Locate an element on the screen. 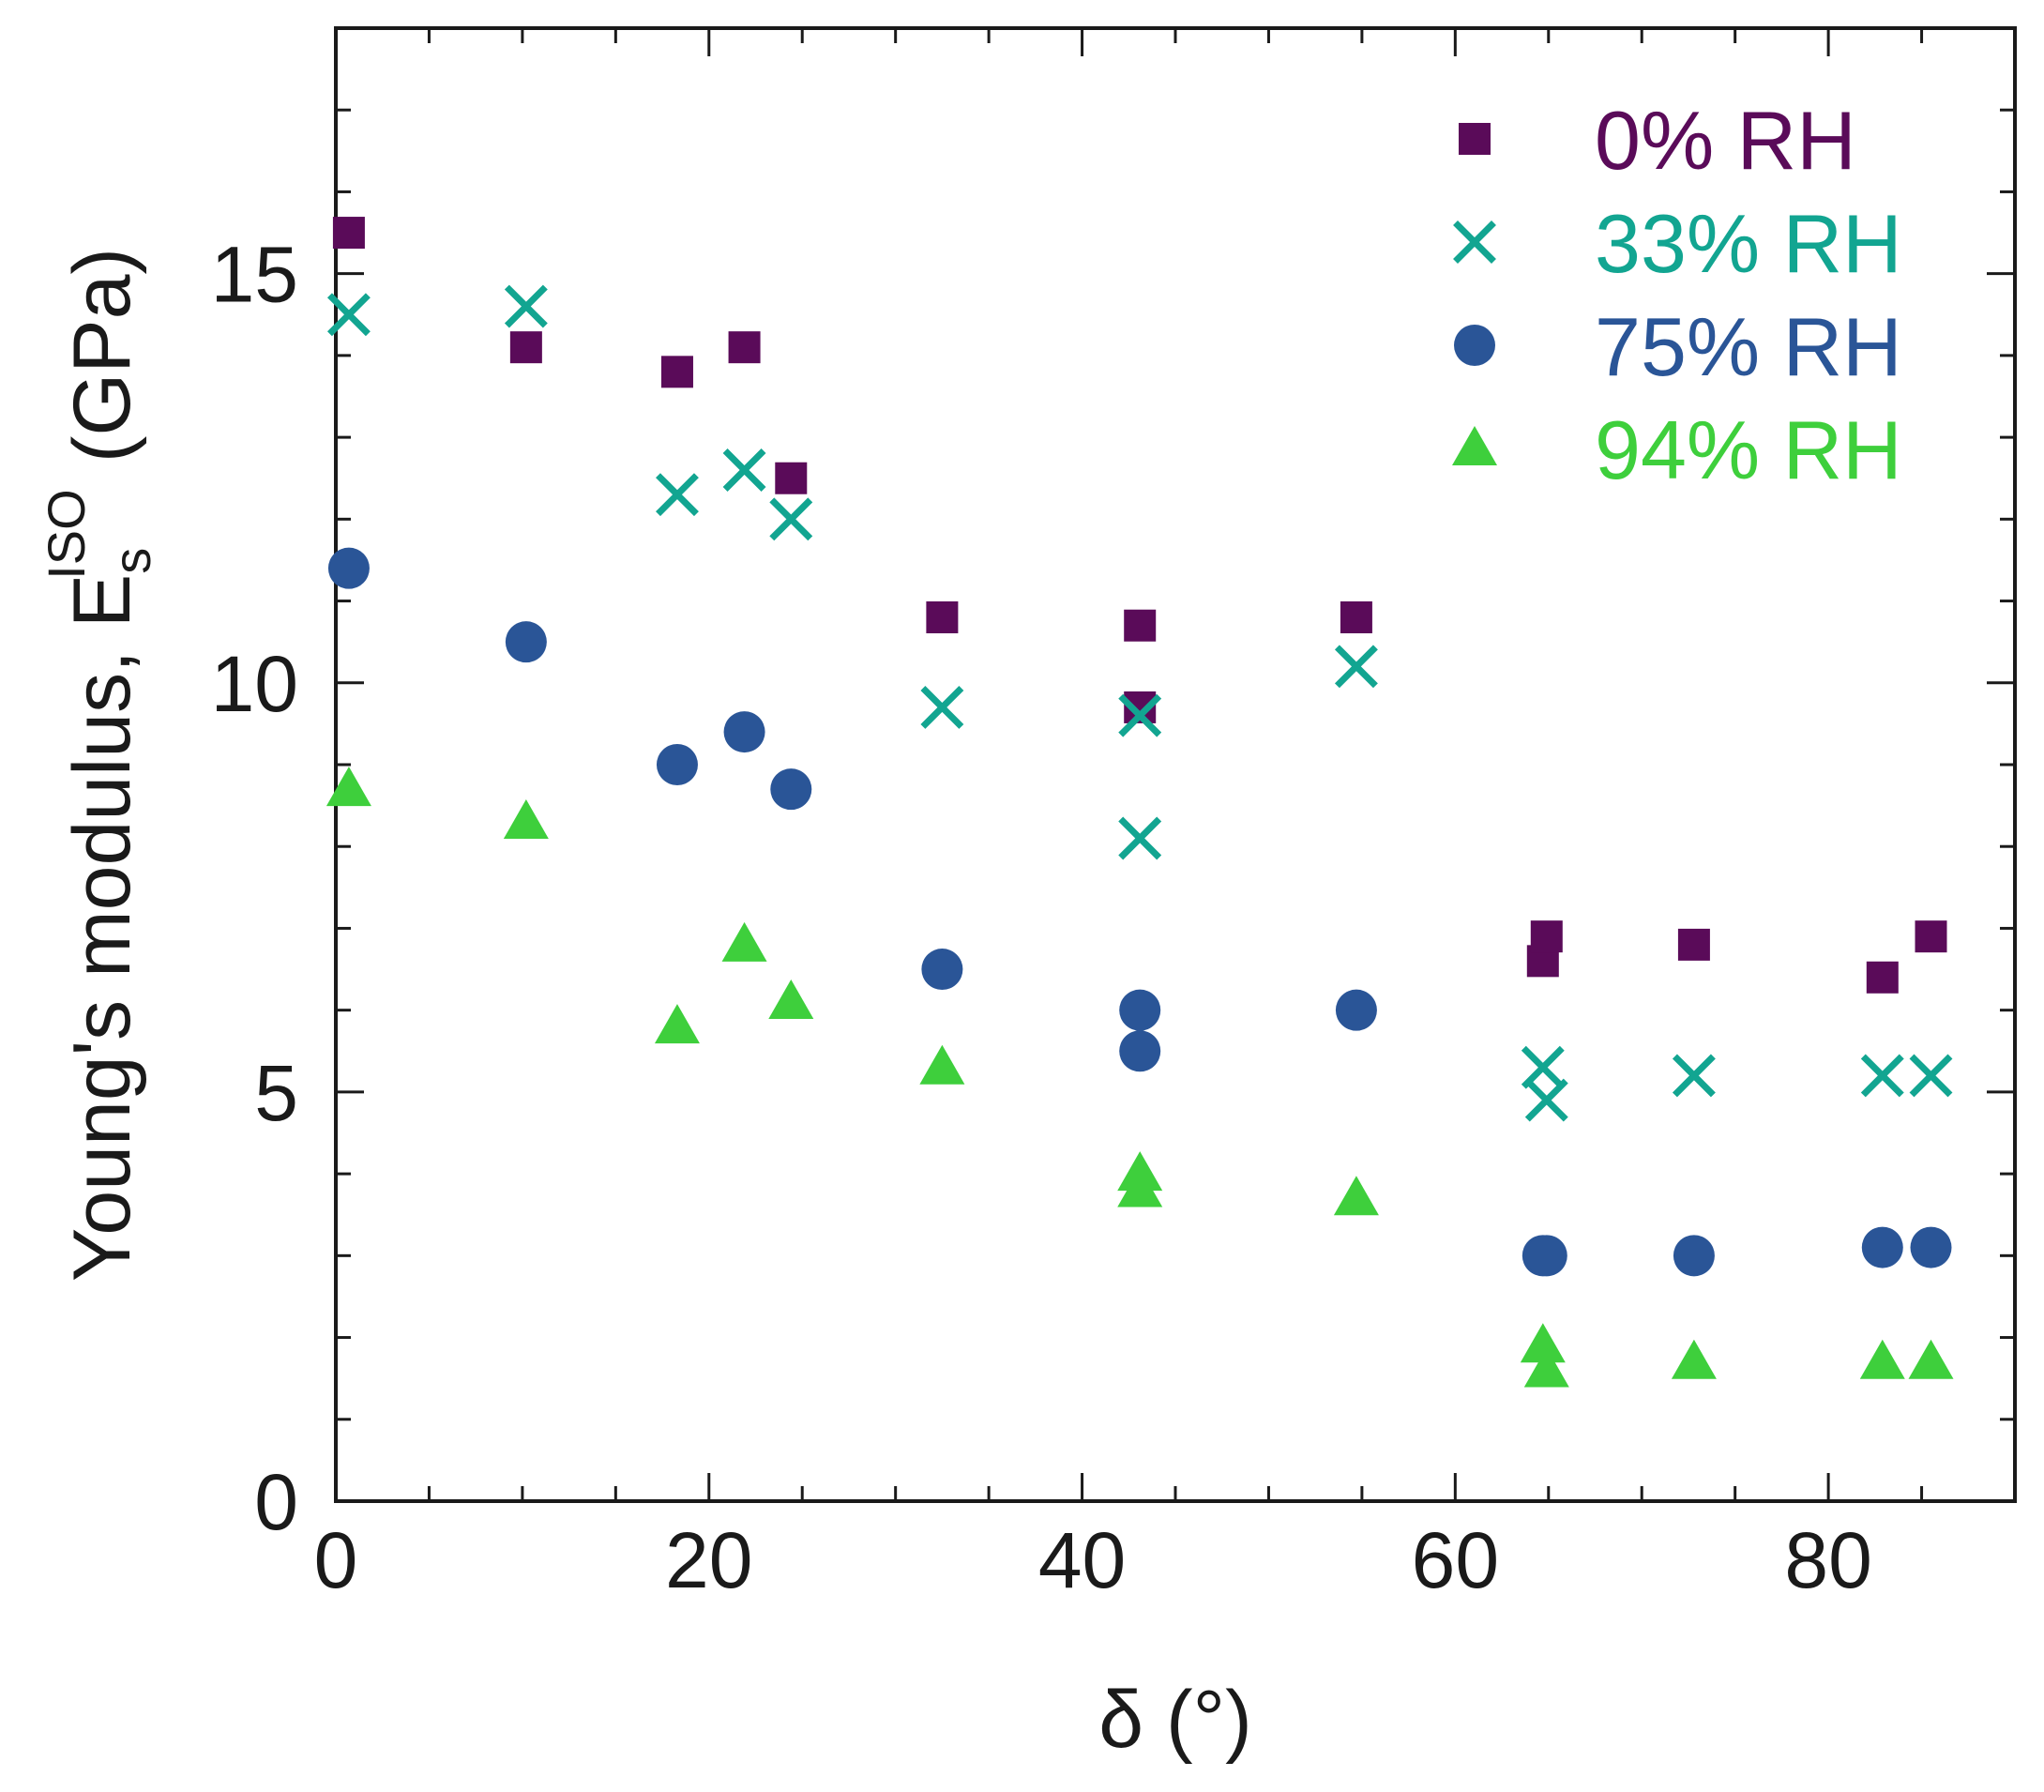  y-axis-title: Young's modulus, EsISO (GPa) is located at coordinates (99, 765).